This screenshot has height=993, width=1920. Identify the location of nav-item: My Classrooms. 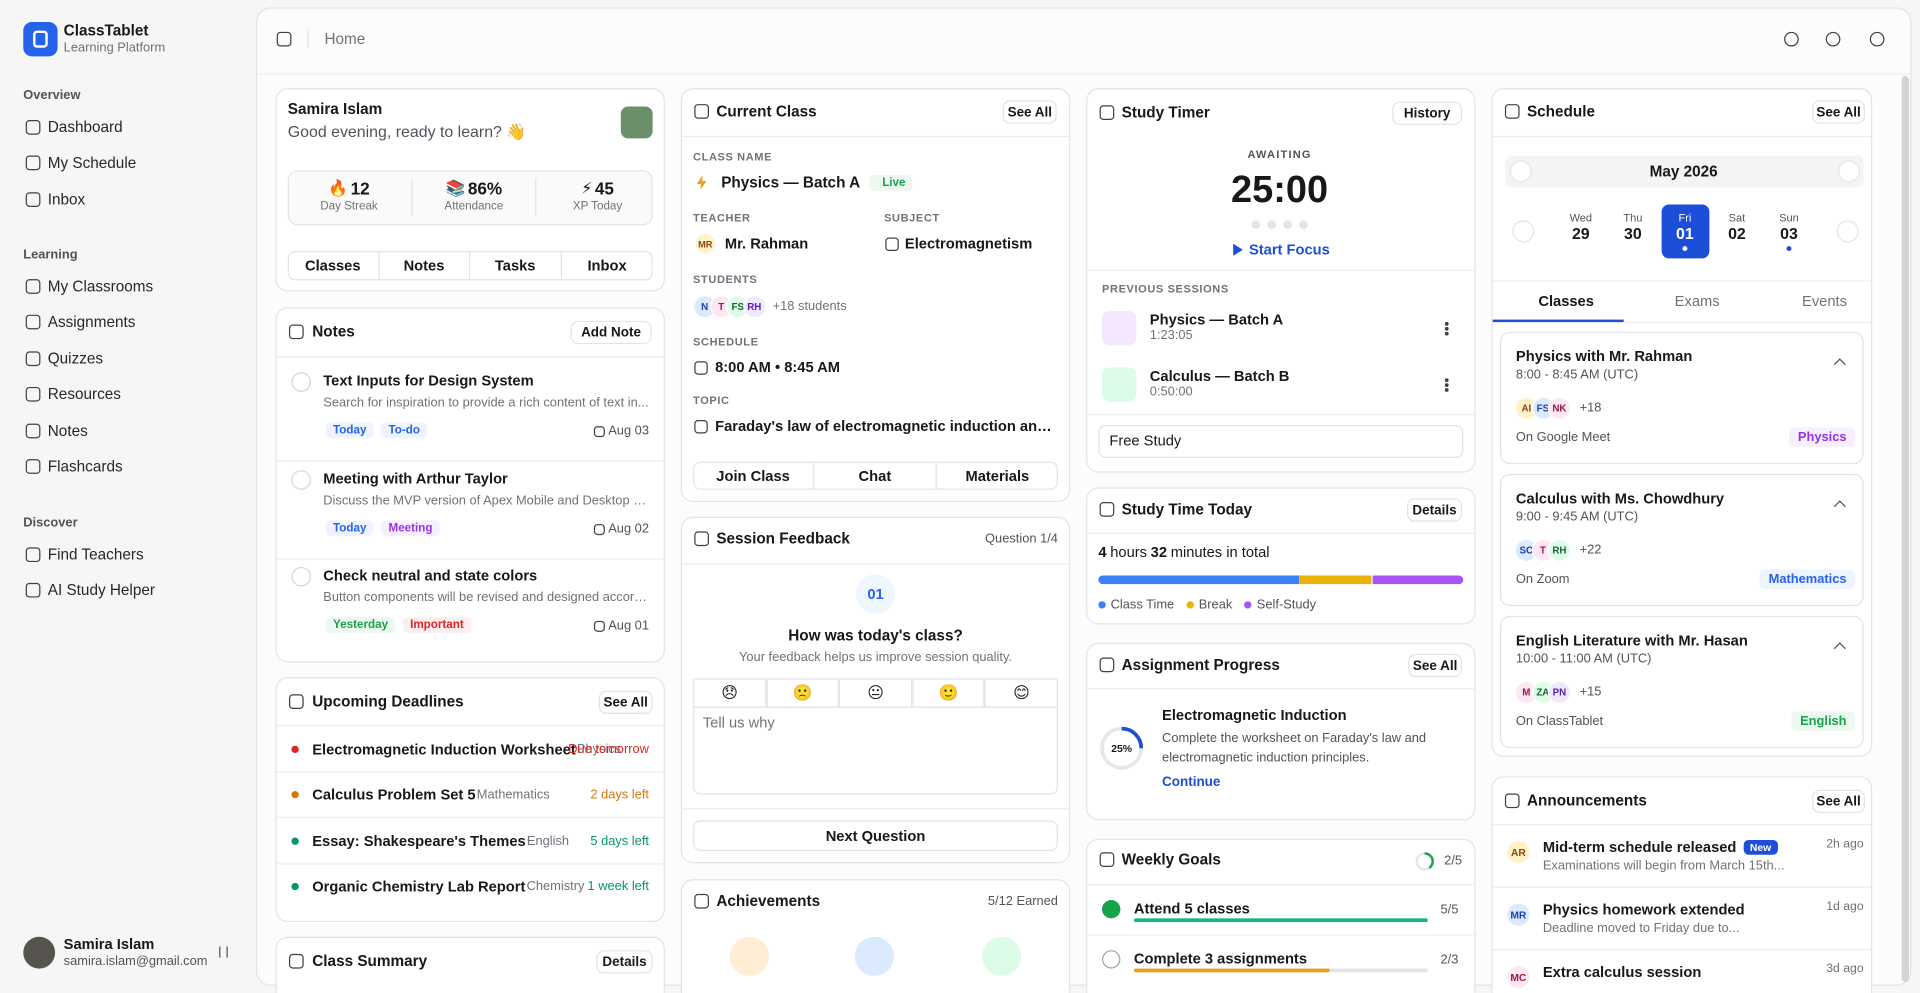
(100, 286).